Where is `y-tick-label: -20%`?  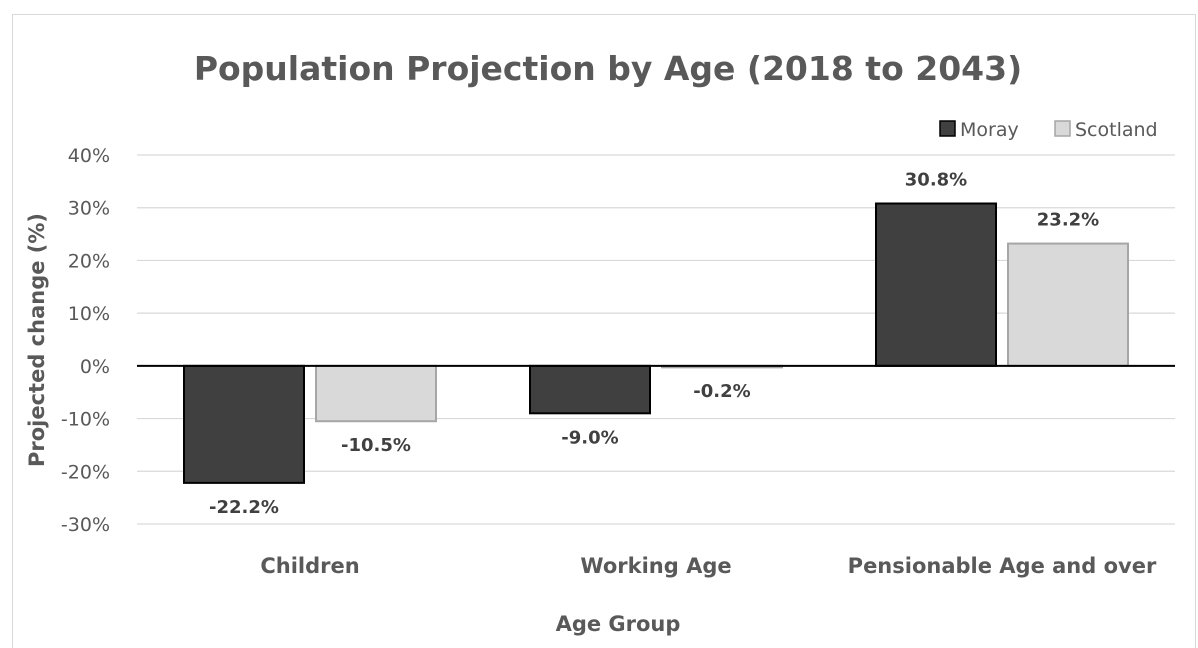
y-tick-label: -20% is located at coordinates (85, 472).